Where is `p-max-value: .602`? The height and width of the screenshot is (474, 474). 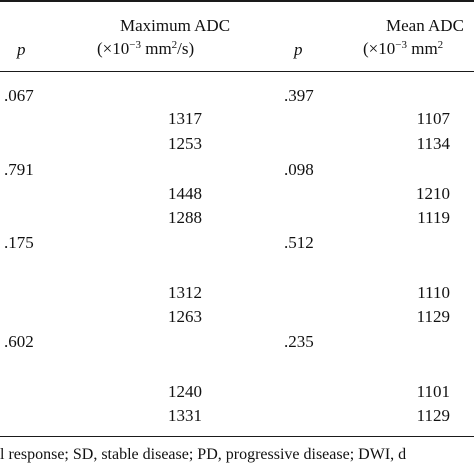
p-max-value: .602 is located at coordinates (19, 341).